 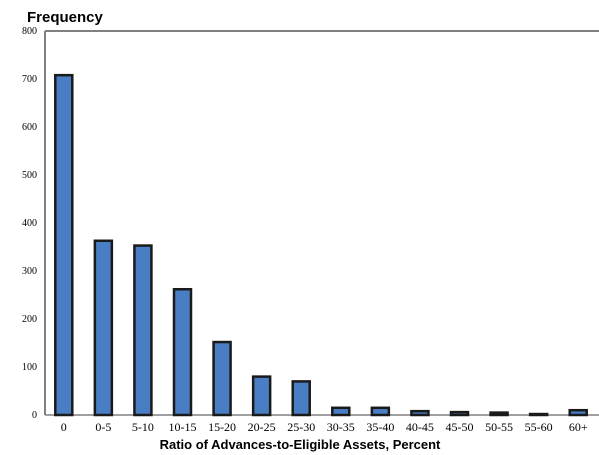 I want to click on x-tick-label: 5-10, so click(x=143, y=427).